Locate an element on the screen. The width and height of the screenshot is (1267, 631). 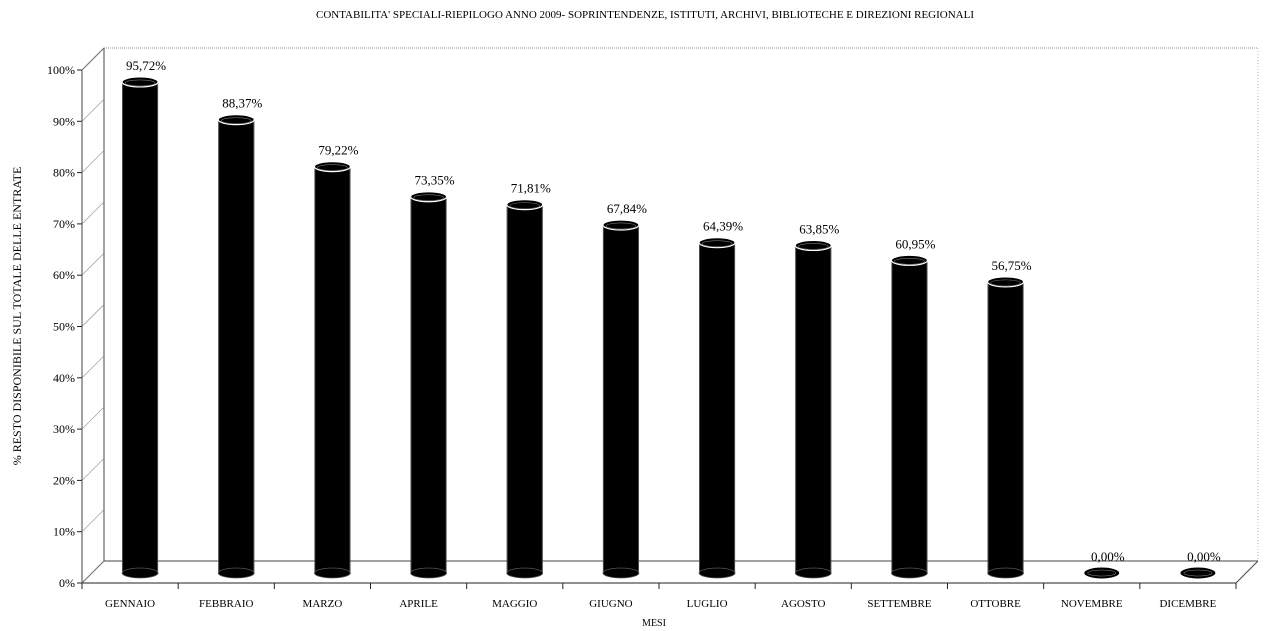
bar-luglio: 64,39% is located at coordinates (720, 399).